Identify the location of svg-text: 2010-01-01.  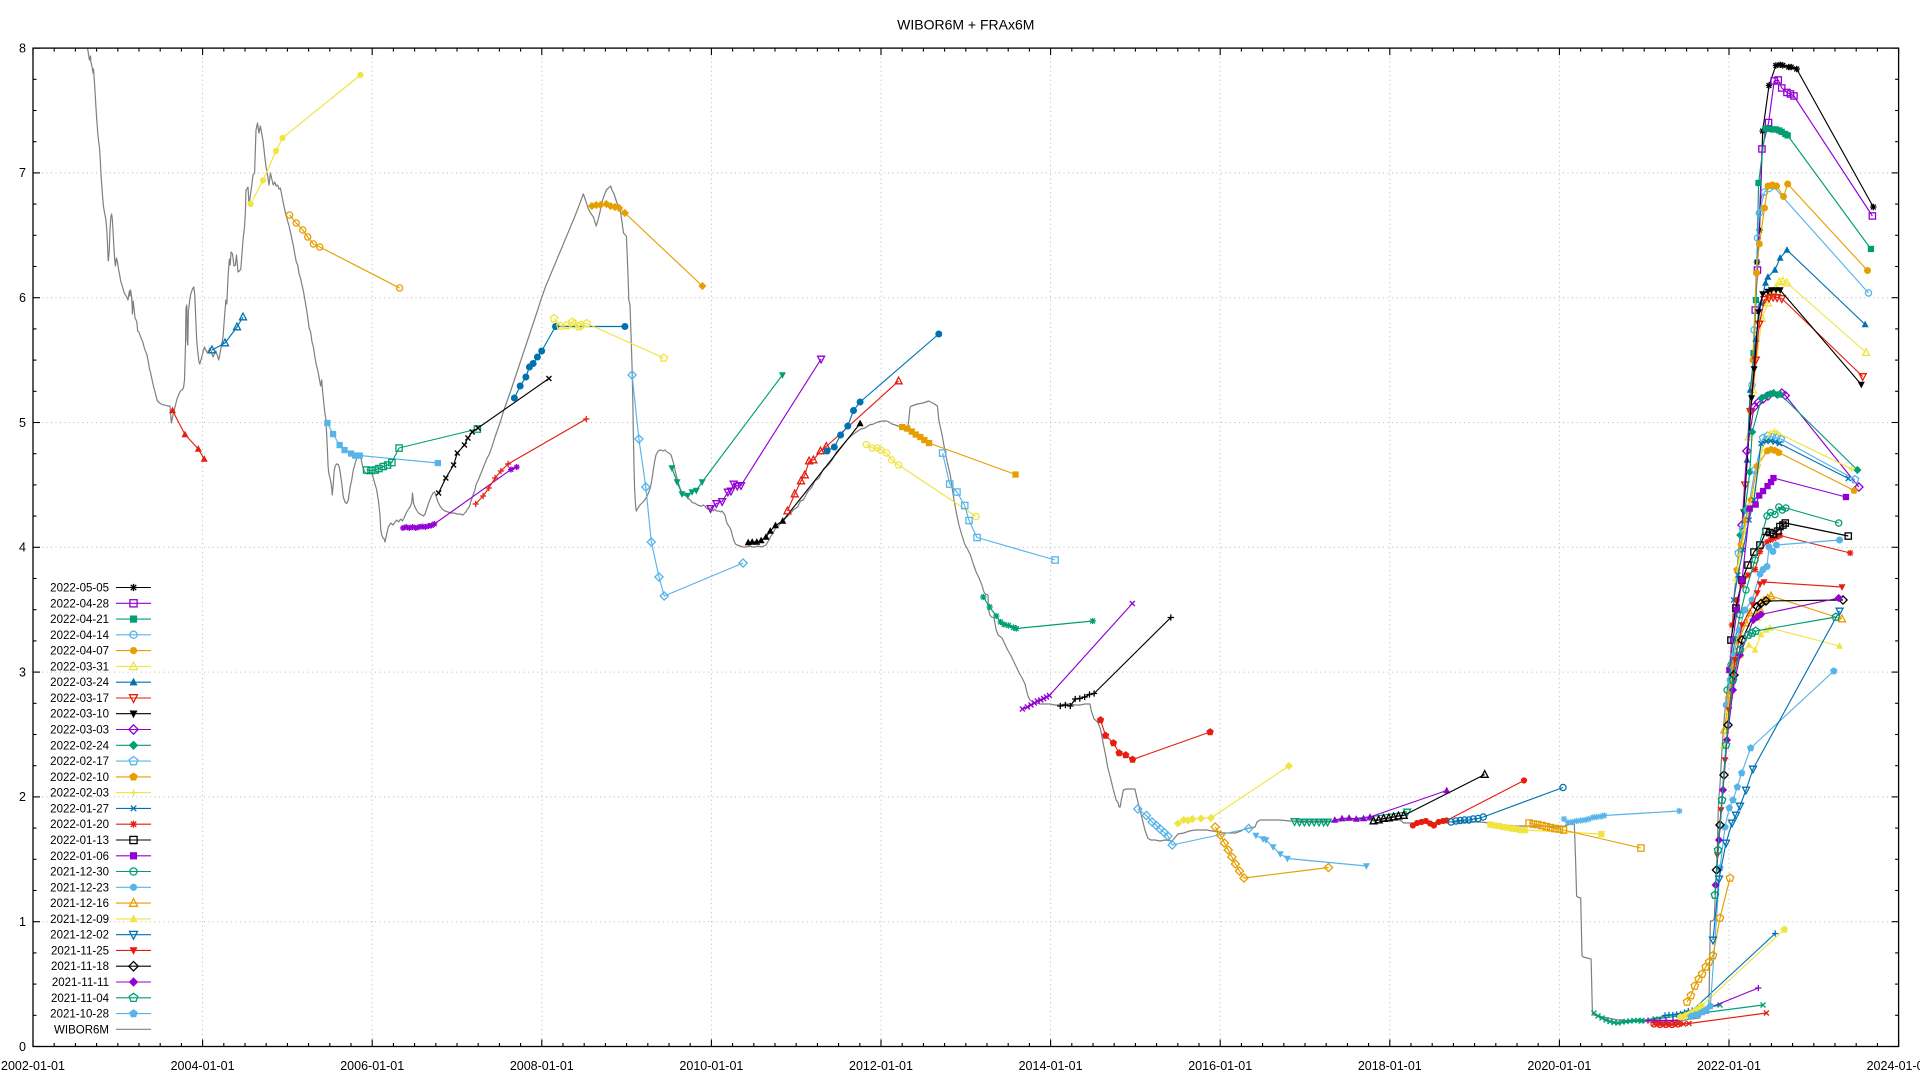
(711, 1066).